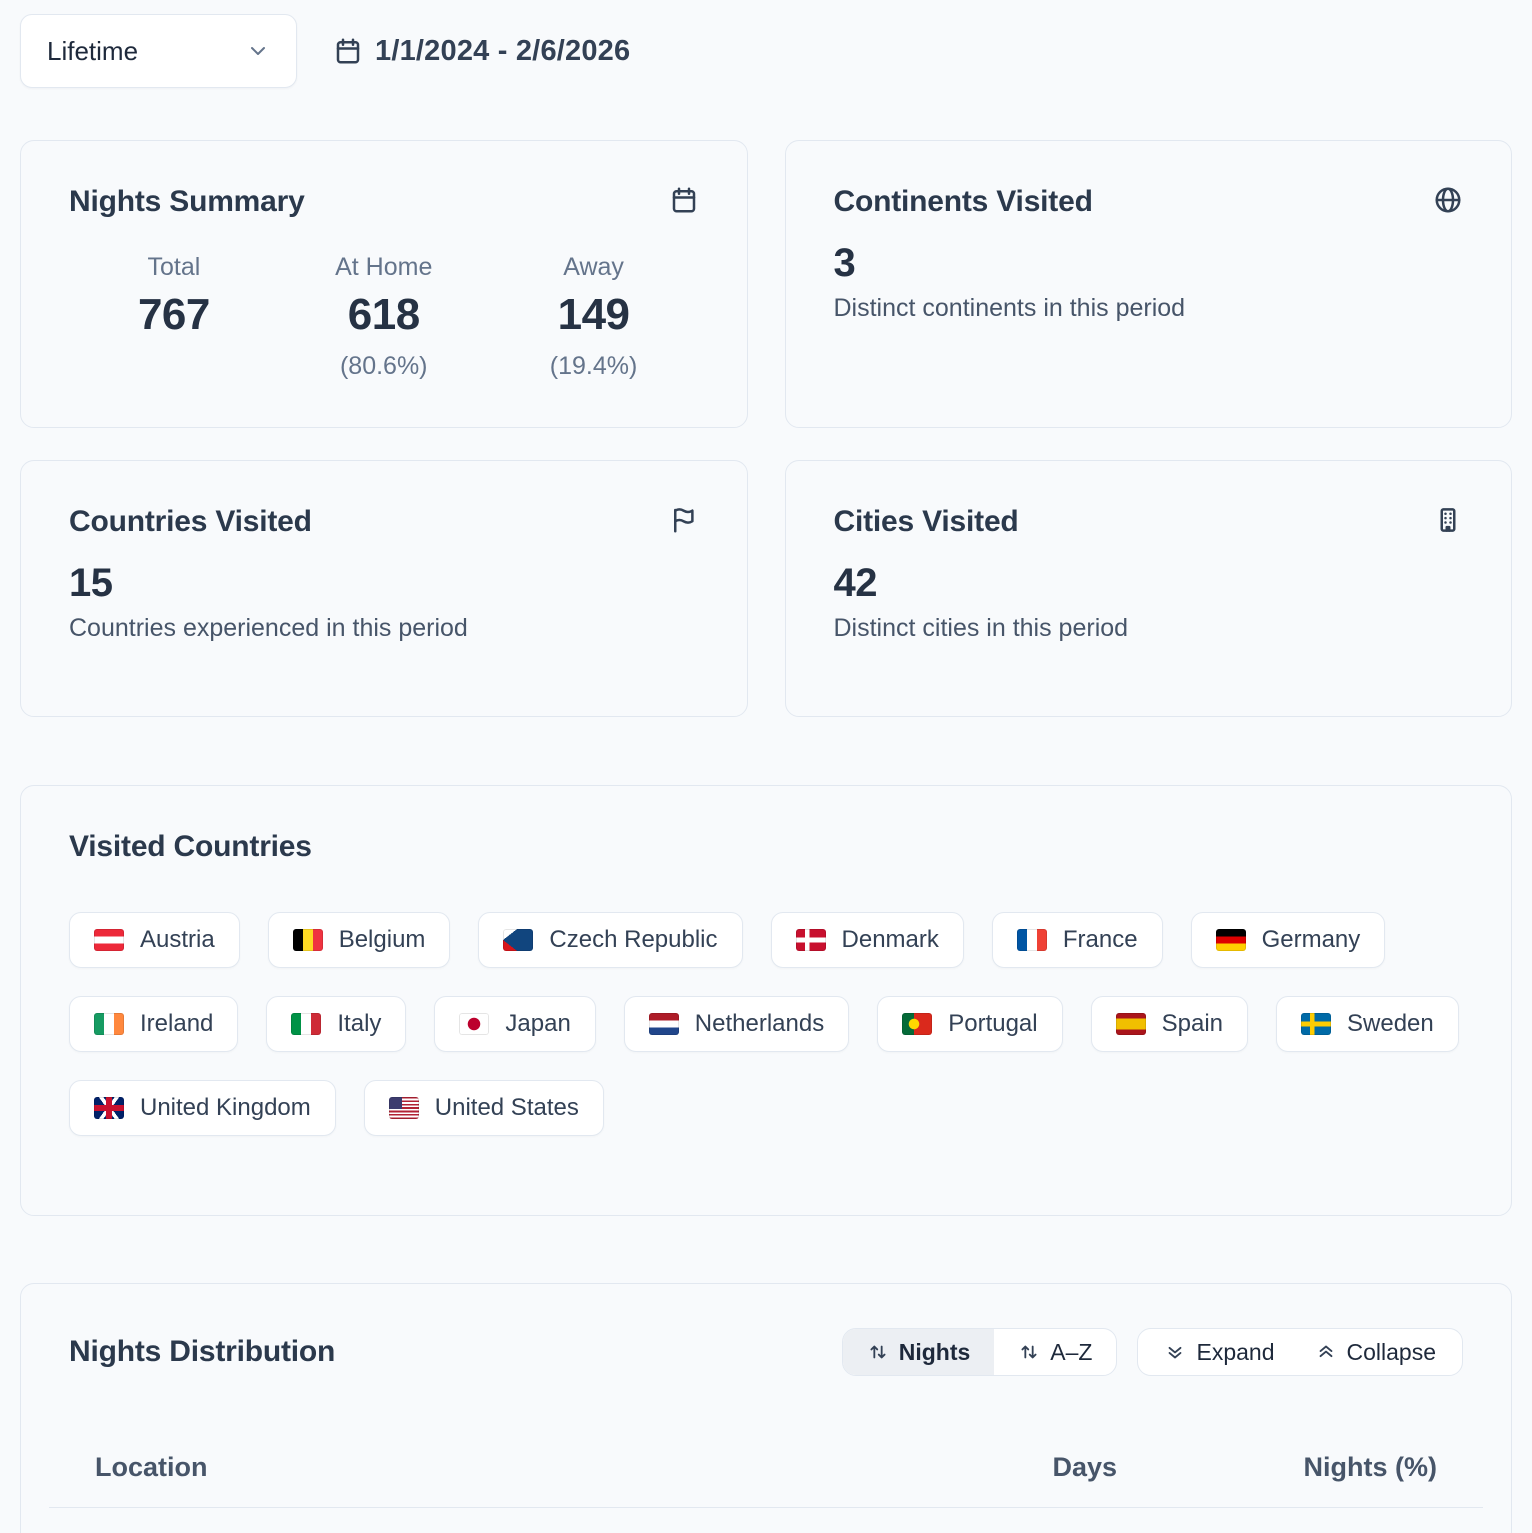 This screenshot has width=1532, height=1533. Describe the element at coordinates (1390, 1023) in the screenshot. I see `country-chip-label: Sweden` at that location.